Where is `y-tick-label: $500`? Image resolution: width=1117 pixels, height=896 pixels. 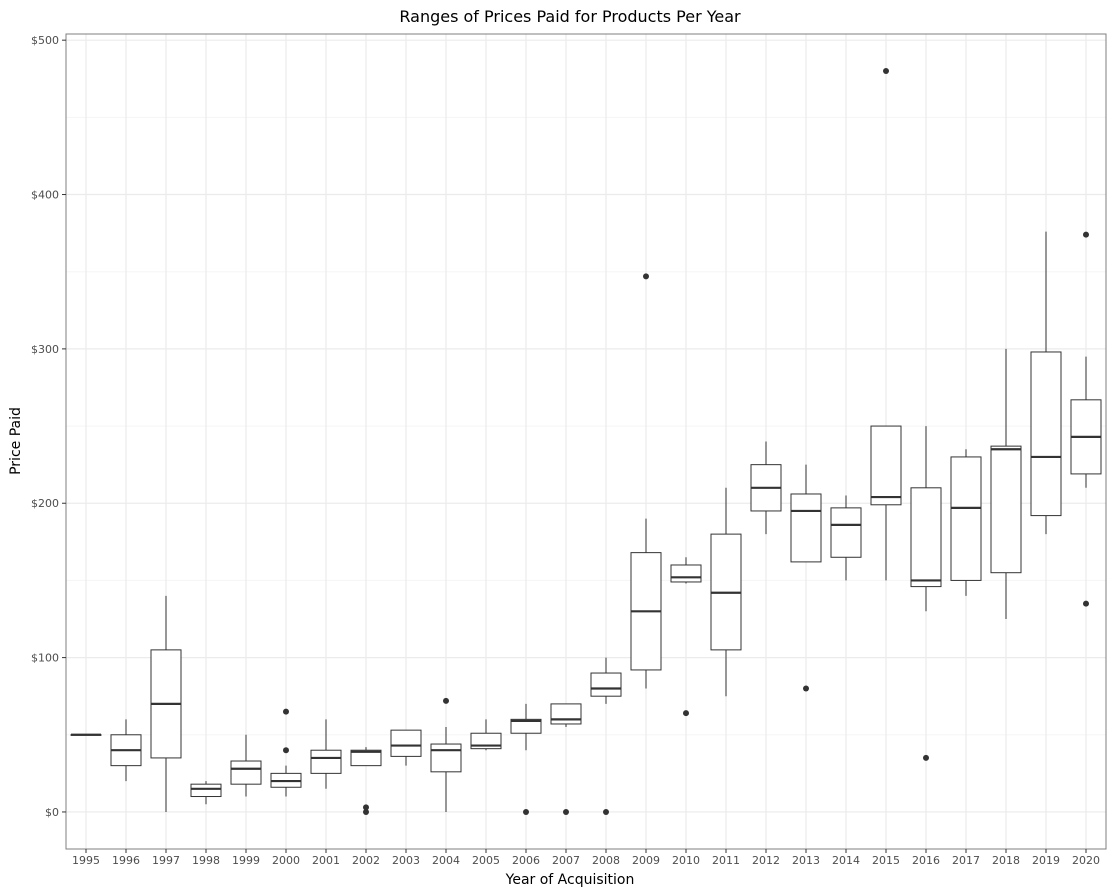 y-tick-label: $500 is located at coordinates (45, 40).